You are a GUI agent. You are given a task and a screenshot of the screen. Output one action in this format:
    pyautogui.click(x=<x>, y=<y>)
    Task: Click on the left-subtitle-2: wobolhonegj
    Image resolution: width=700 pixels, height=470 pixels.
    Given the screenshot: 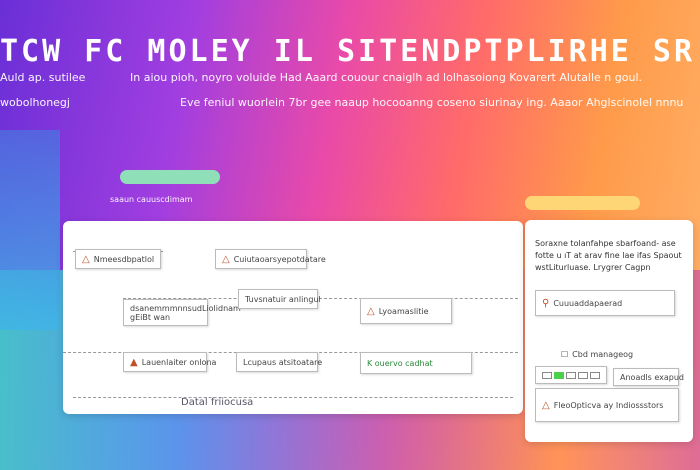 What is the action you would take?
    pyautogui.click(x=35, y=102)
    